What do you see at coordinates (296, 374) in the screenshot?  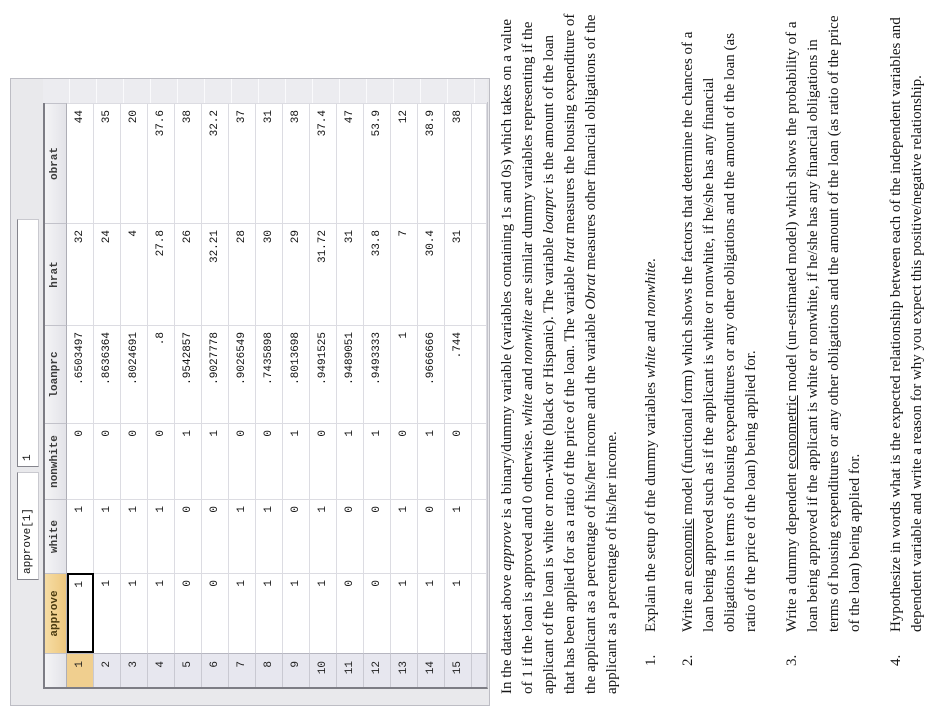 I see `cell-loanprc: .8013698` at bounding box center [296, 374].